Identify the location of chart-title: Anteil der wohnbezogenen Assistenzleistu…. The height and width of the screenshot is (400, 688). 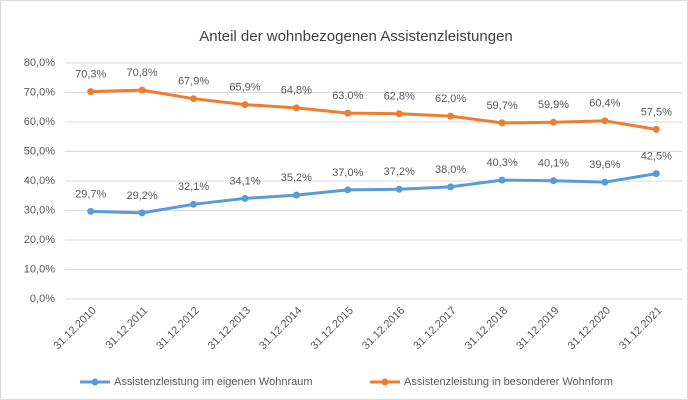
(356, 36).